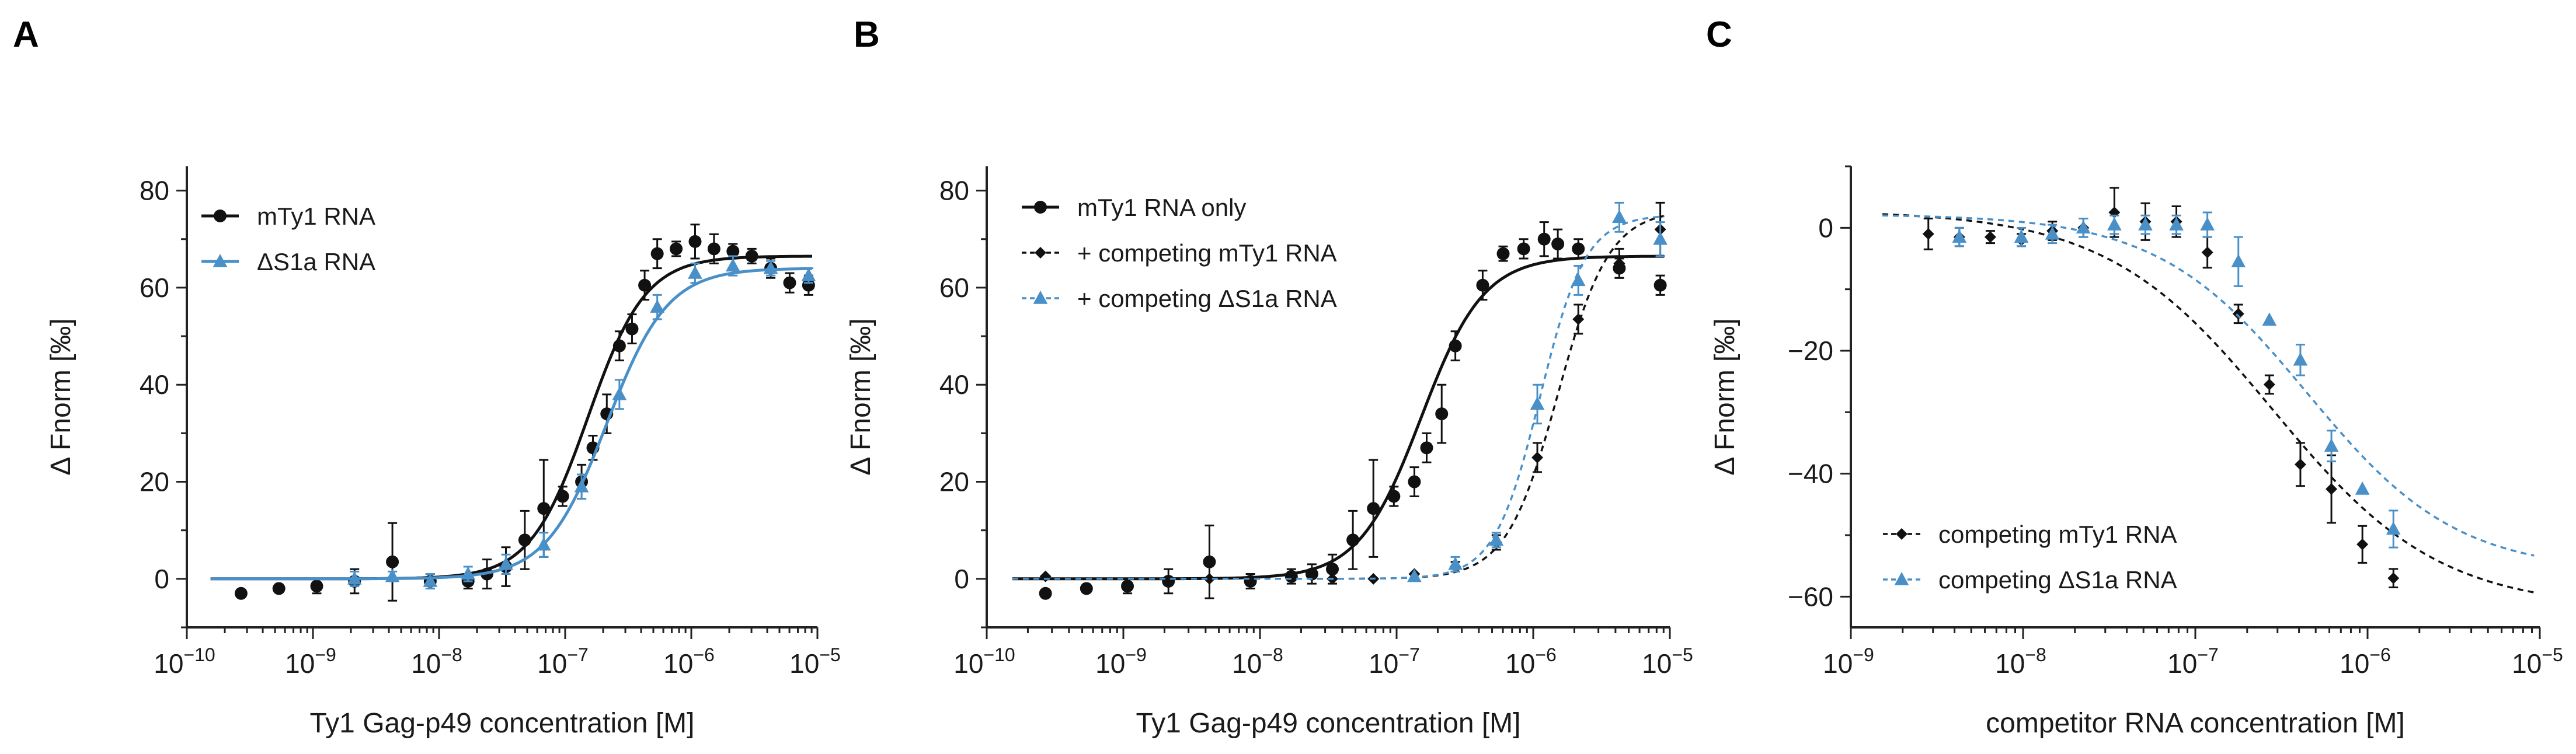  I want to click on series--competing-s1a-rna, so click(1340, 391).